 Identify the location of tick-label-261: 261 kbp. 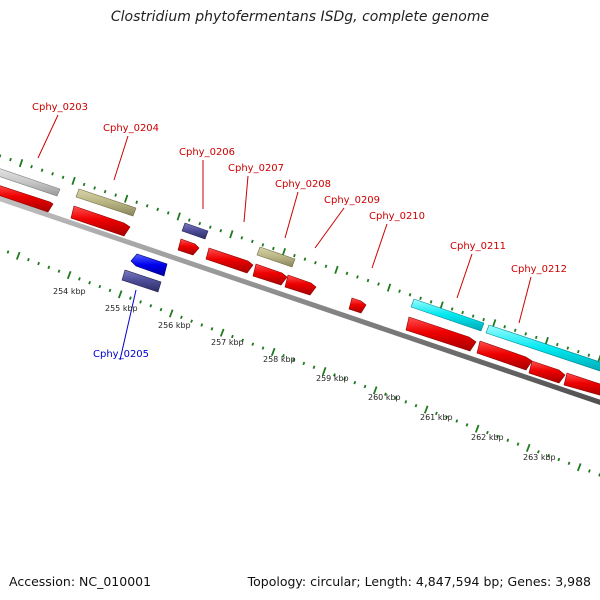
(436, 417).